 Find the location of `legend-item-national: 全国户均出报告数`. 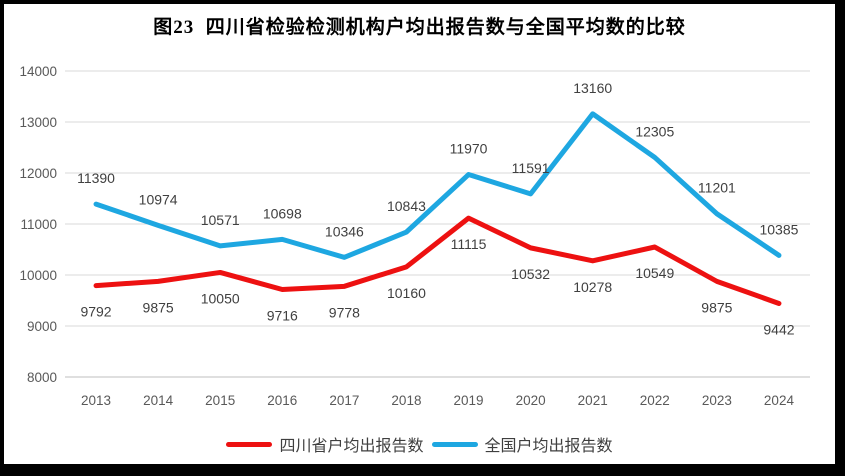

legend-item-national: 全国户均出报告数 is located at coordinates (522, 444).